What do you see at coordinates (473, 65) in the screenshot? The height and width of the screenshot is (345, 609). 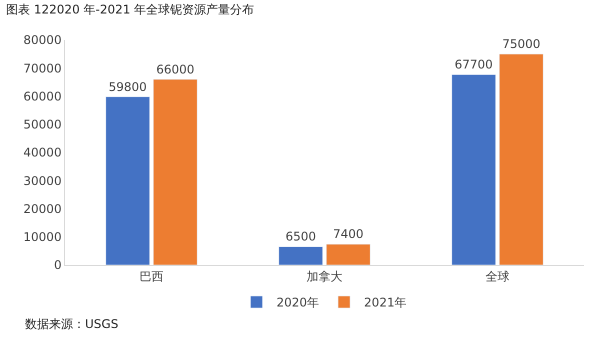 I see `data-label: 67700` at bounding box center [473, 65].